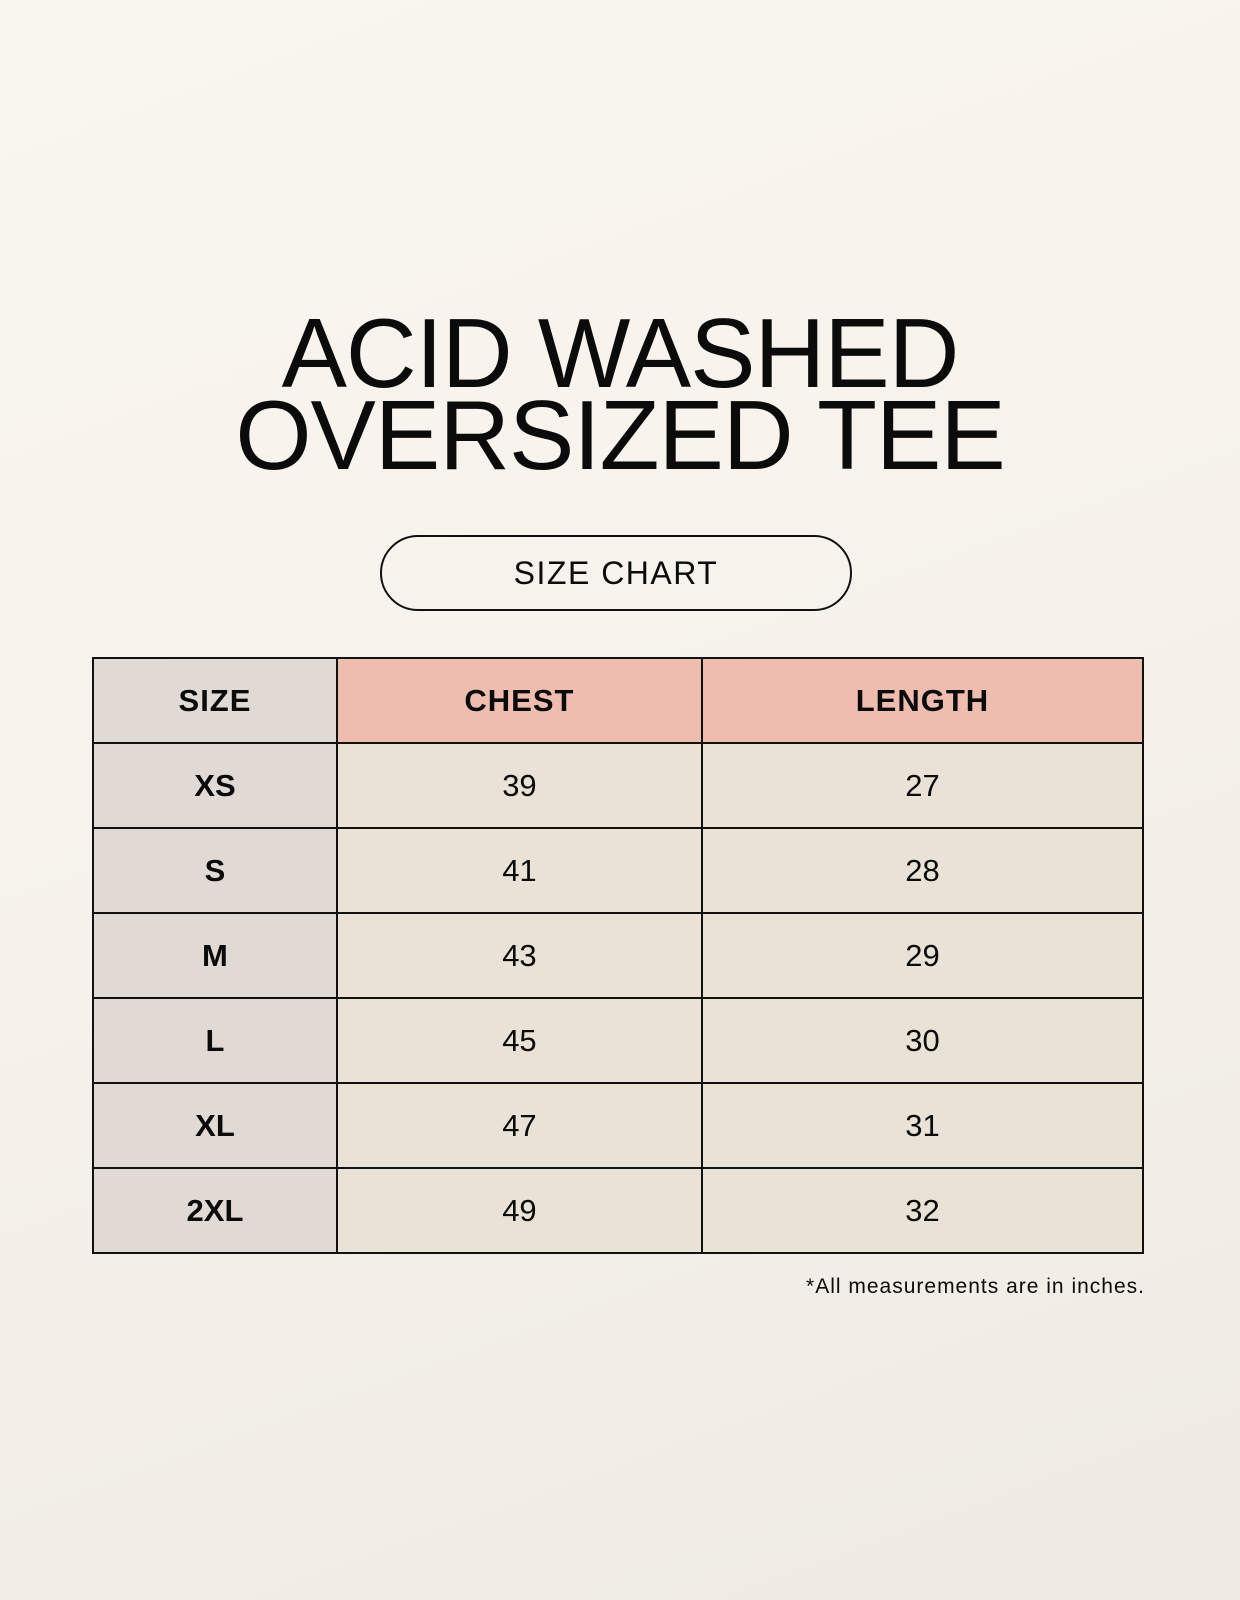 Image resolution: width=1240 pixels, height=1600 pixels. Describe the element at coordinates (215, 700) in the screenshot. I see `header-size: SIZE` at that location.